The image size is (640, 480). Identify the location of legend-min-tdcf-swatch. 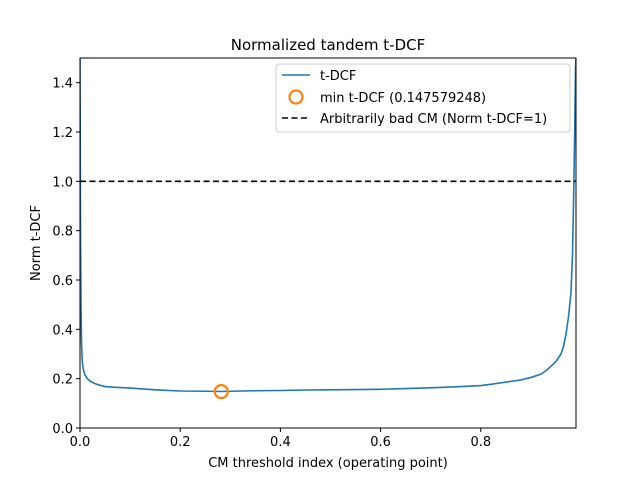
(296, 97).